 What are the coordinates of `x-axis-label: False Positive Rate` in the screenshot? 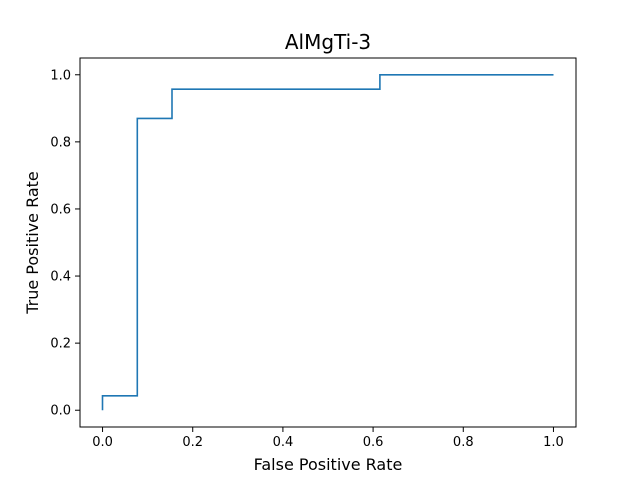 It's located at (328, 464).